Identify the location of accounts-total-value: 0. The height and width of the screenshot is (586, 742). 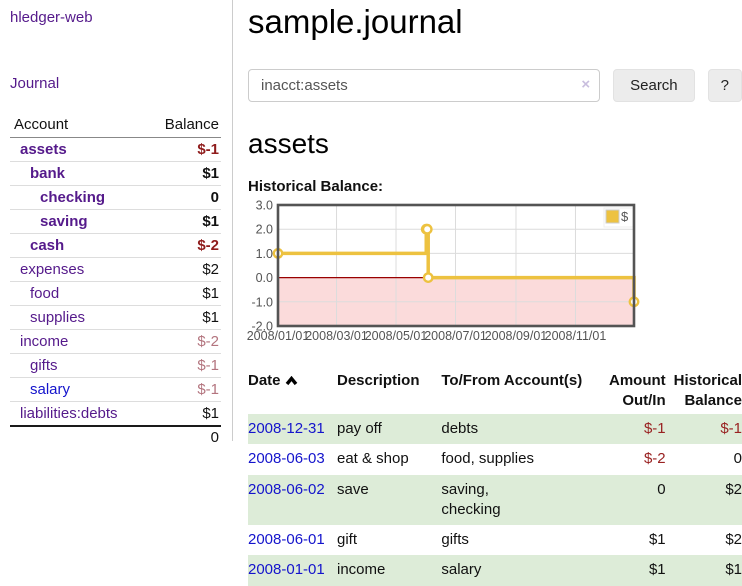
(214, 437).